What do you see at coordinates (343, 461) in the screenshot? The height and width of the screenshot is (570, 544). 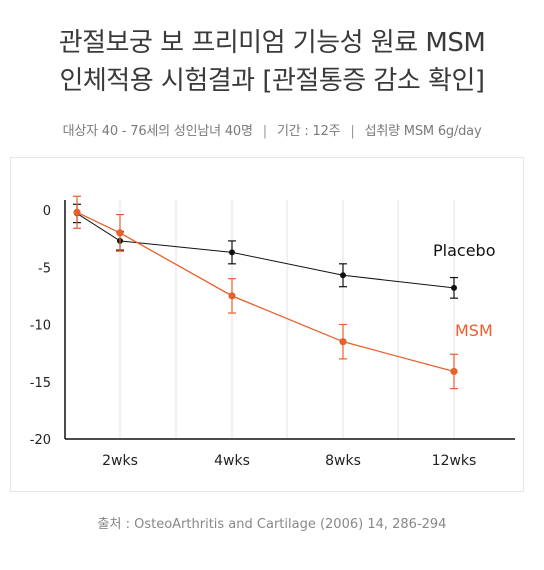 I see `x-tick-label: 8wks` at bounding box center [343, 461].